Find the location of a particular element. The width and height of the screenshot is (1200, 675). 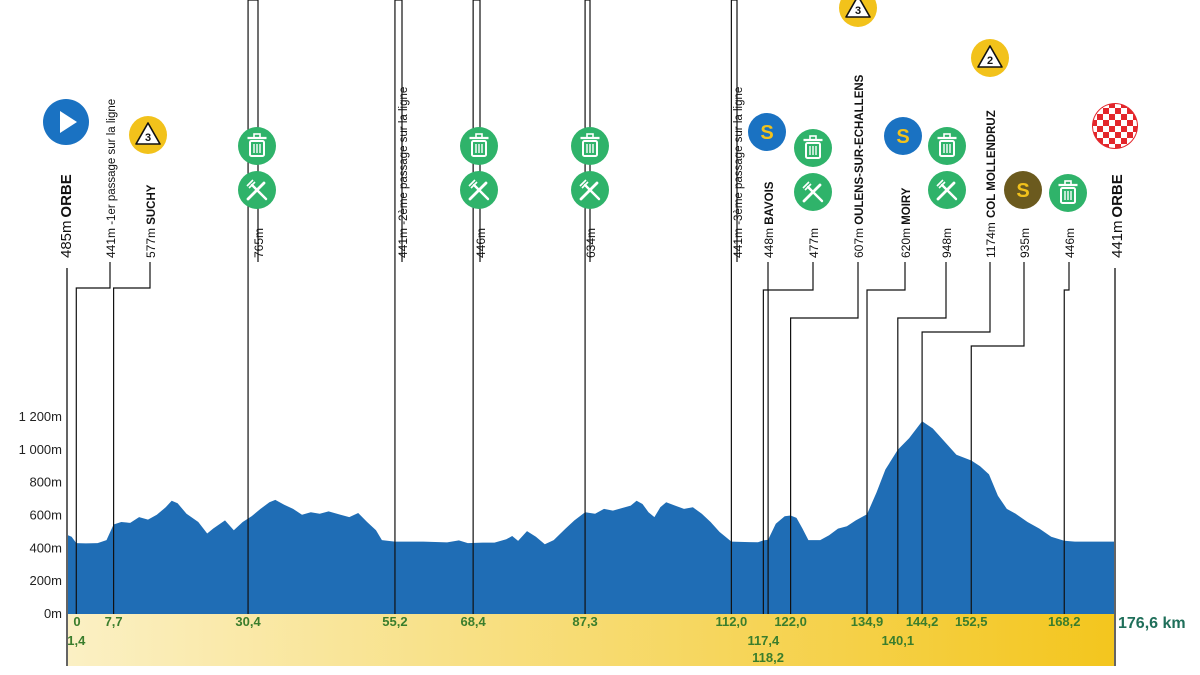

km-label: 122,0 is located at coordinates (790, 621).